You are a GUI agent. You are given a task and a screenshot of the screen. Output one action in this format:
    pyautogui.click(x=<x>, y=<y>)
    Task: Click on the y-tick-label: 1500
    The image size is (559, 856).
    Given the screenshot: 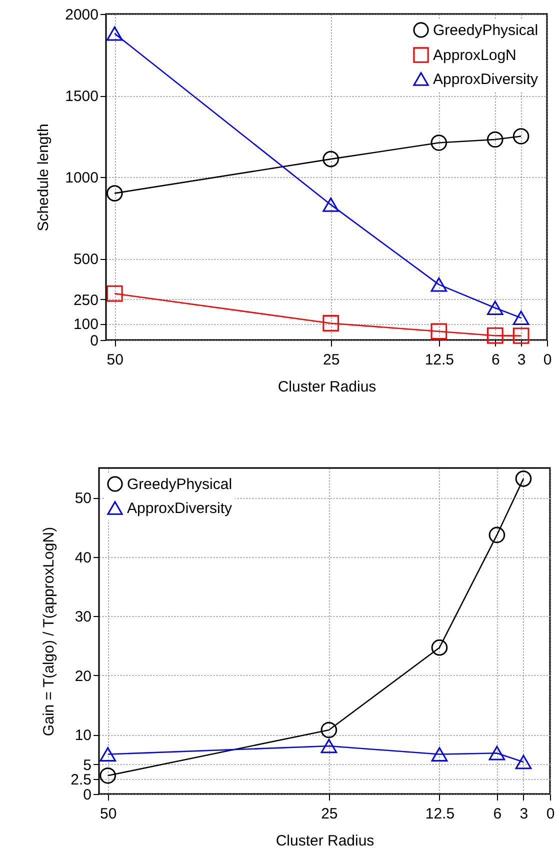 What is the action you would take?
    pyautogui.click(x=81, y=96)
    